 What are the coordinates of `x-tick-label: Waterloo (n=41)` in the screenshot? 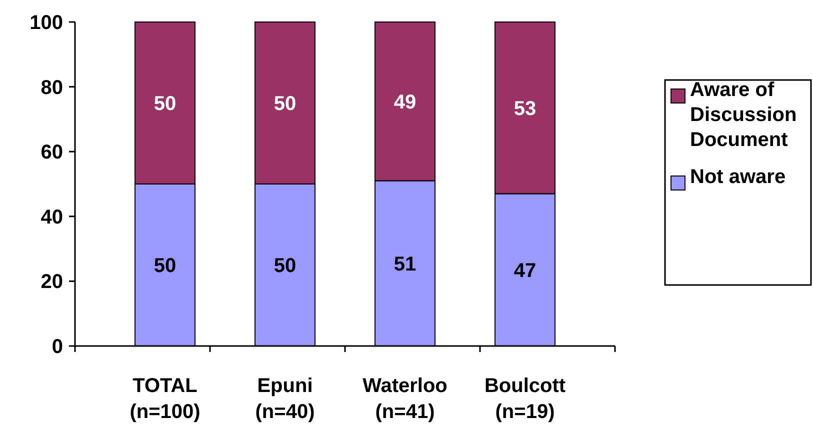 It's located at (405, 399).